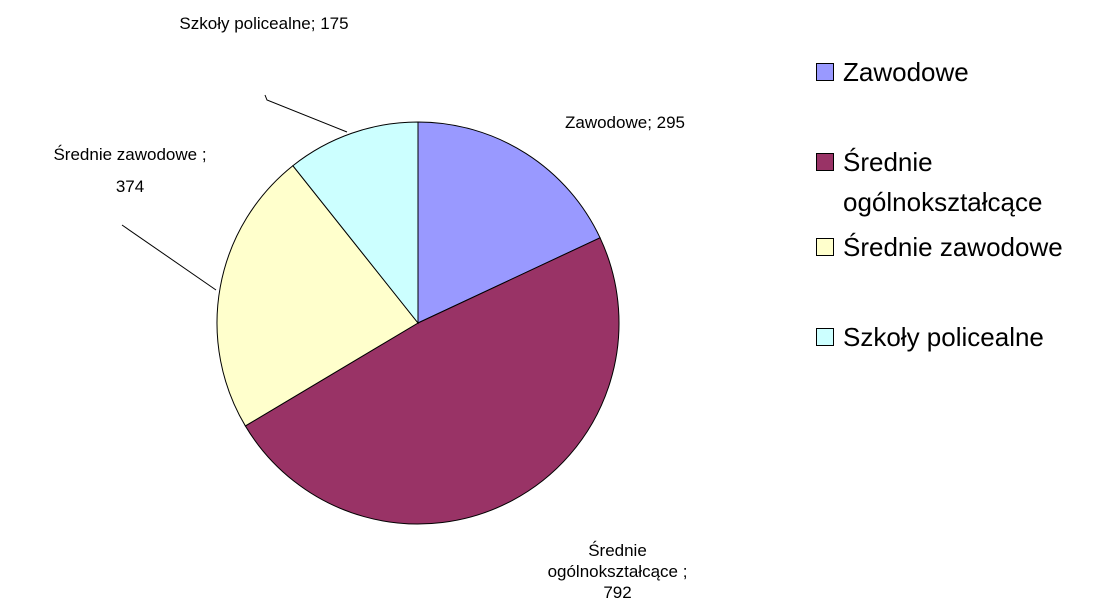 This screenshot has height=602, width=1109. What do you see at coordinates (625, 122) in the screenshot?
I see `data-label: Zawodowe; 295` at bounding box center [625, 122].